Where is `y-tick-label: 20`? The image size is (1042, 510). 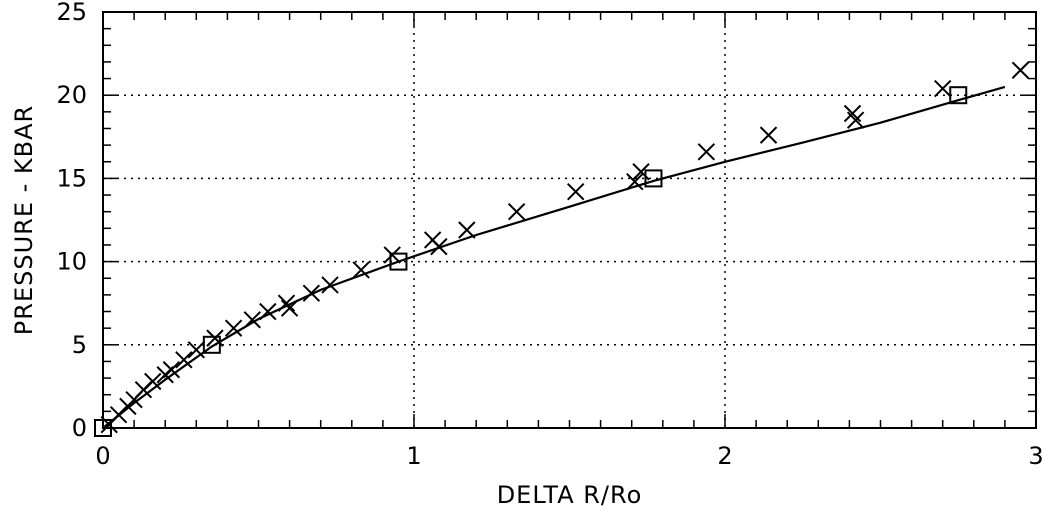 y-tick-label: 20 is located at coordinates (71, 95).